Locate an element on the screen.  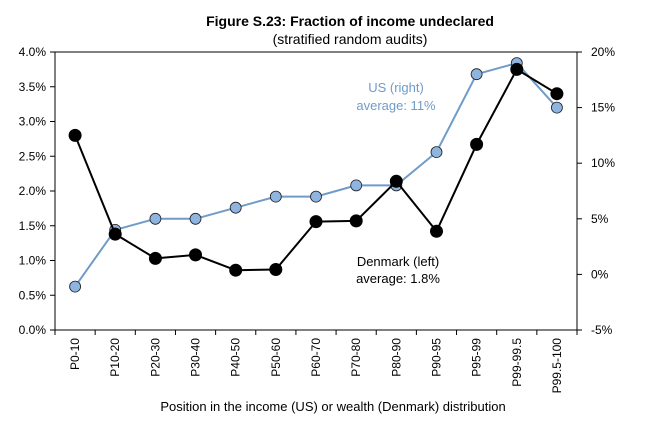
right-tick-label: 0% is located at coordinates (600, 274).